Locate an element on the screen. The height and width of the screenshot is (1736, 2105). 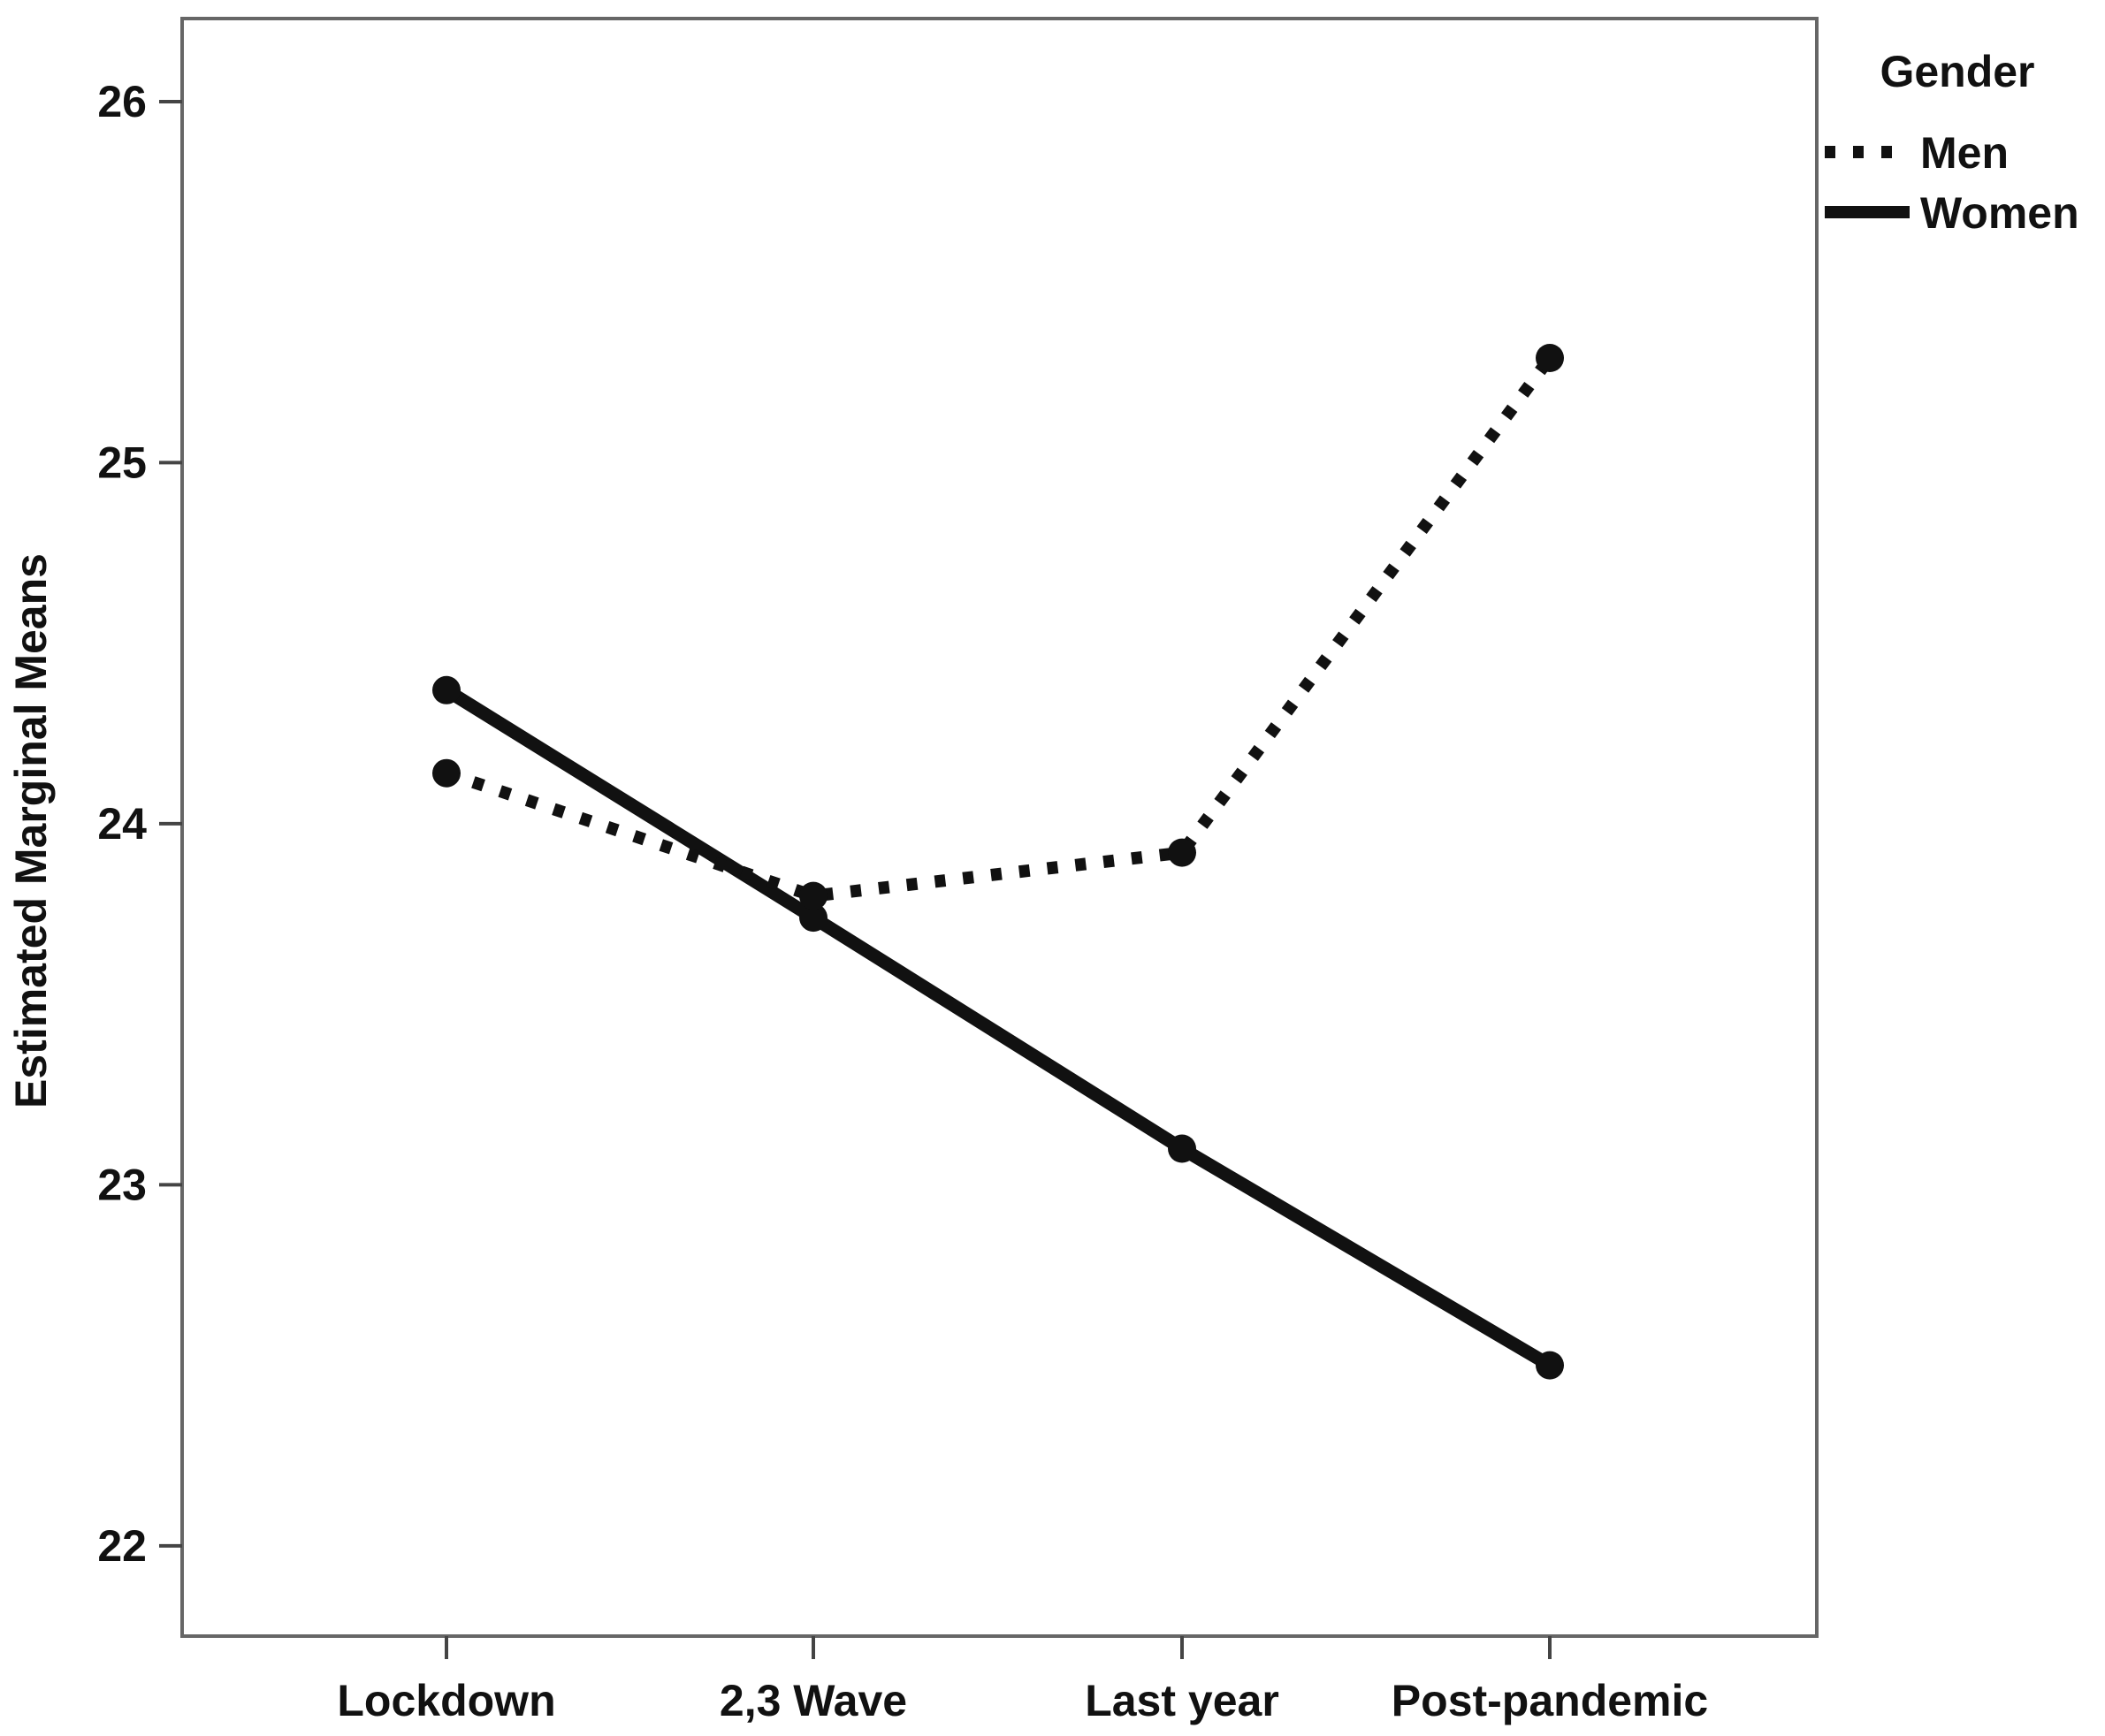
legend: Gender Men Women is located at coordinates (1952, 143).